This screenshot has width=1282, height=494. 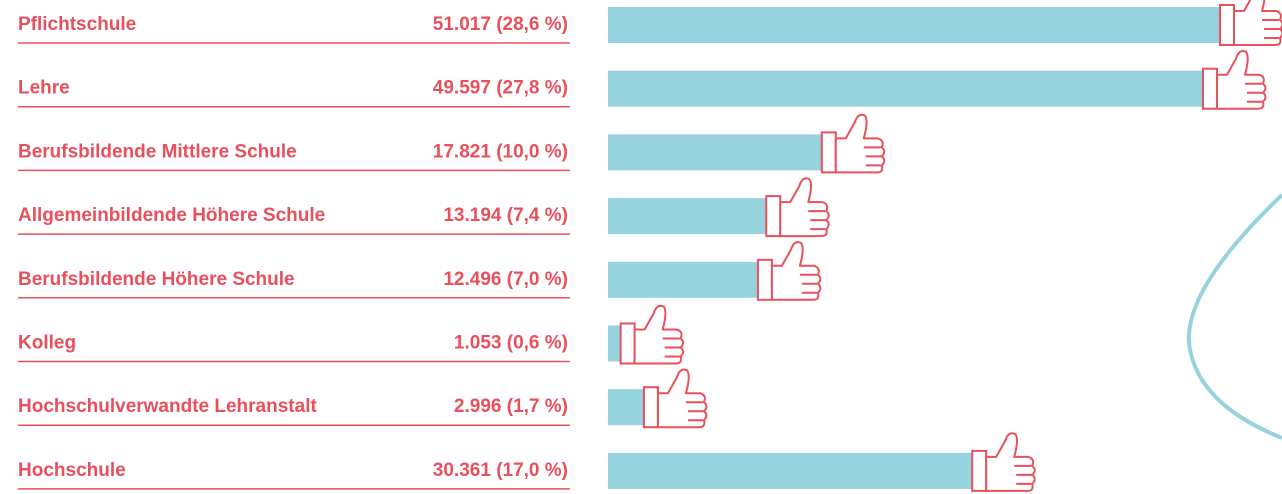 I want to click on category-label: Allgemeinbildende Höhere Schule, so click(x=171, y=215).